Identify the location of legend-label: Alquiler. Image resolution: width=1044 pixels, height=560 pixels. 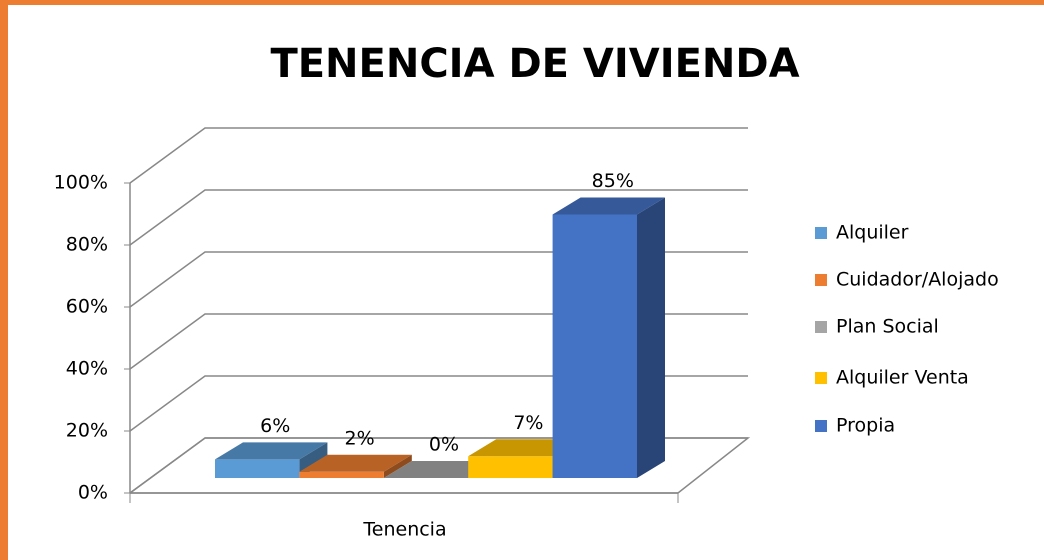
(872, 233).